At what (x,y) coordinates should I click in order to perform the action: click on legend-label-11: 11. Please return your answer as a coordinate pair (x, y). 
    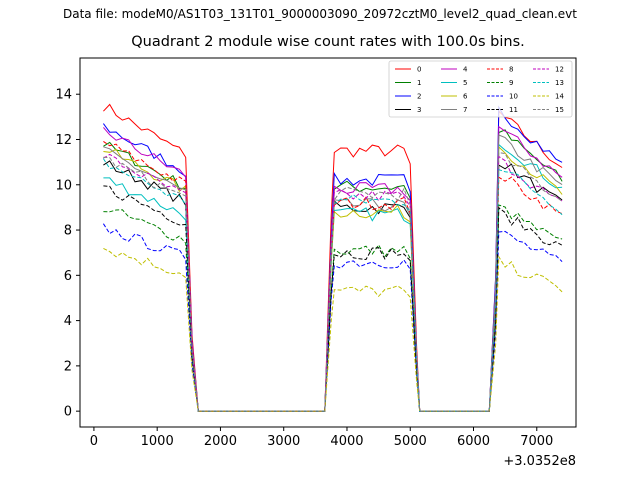
    Looking at the image, I should click on (513, 110).